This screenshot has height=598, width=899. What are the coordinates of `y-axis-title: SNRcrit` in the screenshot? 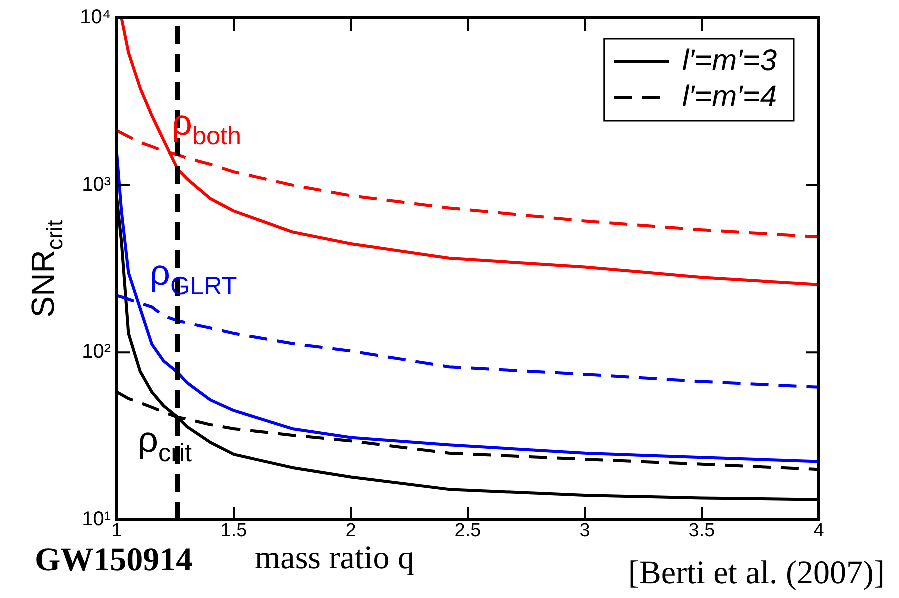 It's located at (46, 269).